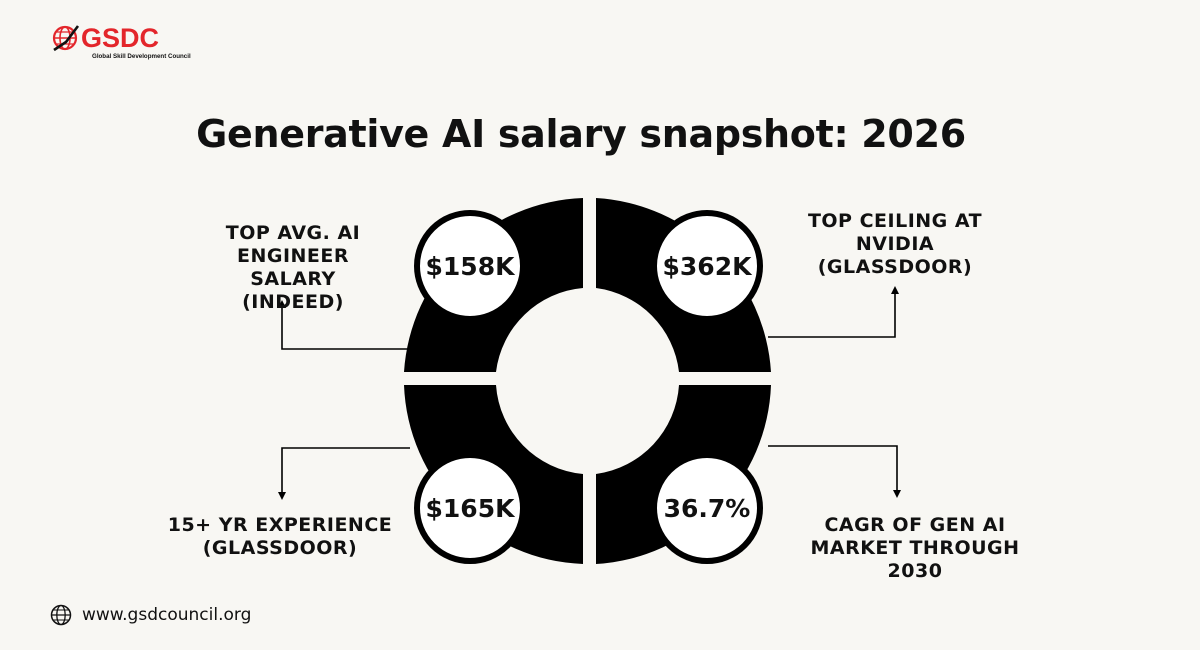 Image resolution: width=1200 pixels, height=650 pixels. I want to click on page-title: Generative AI salary snapshot: 2026, so click(581, 134).